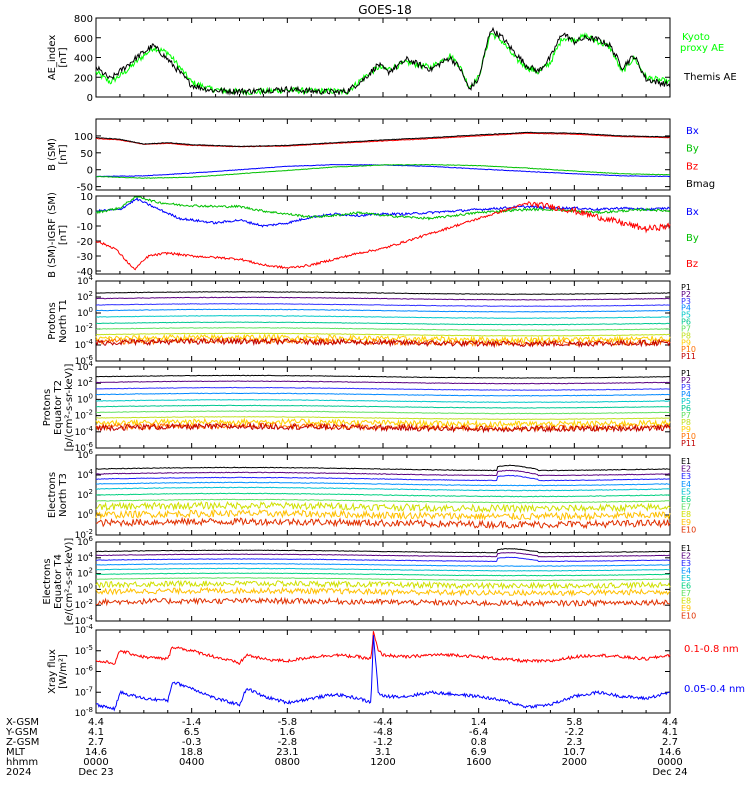 This screenshot has height=800, width=750. I want to click on panel-5-channel-p8, so click(383, 418).